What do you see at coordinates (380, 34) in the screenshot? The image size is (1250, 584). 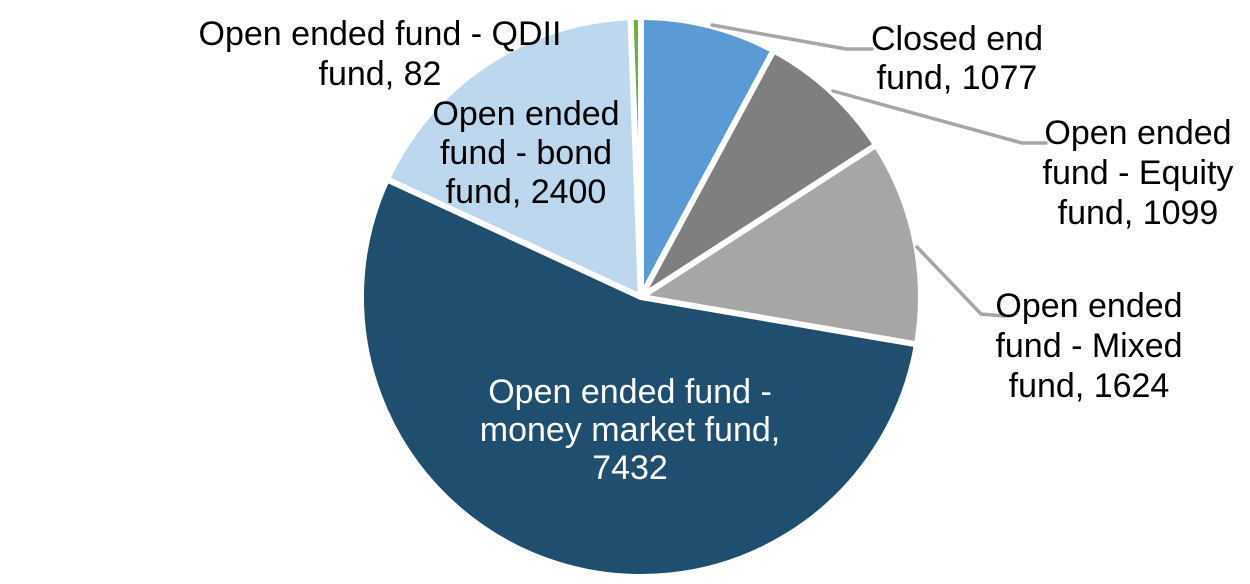 I see `data-label-line: Open ended fund - QDII` at bounding box center [380, 34].